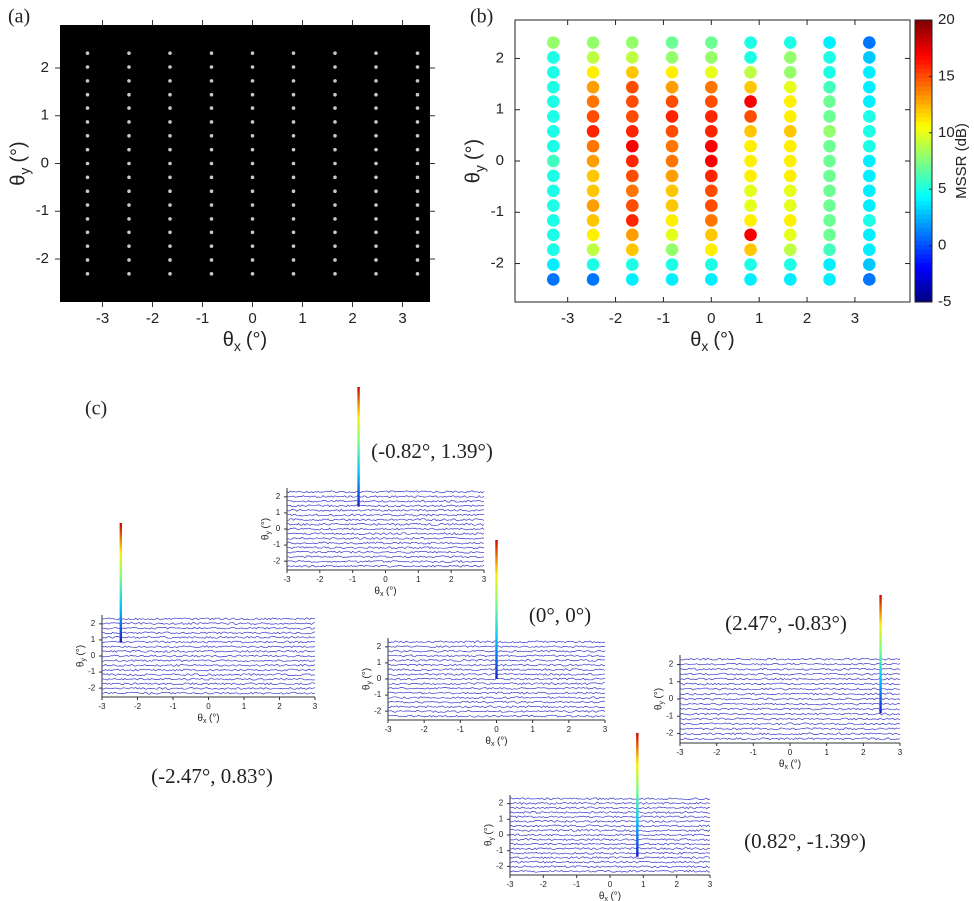  I want to click on x-tick-label: 2, so click(676, 884).